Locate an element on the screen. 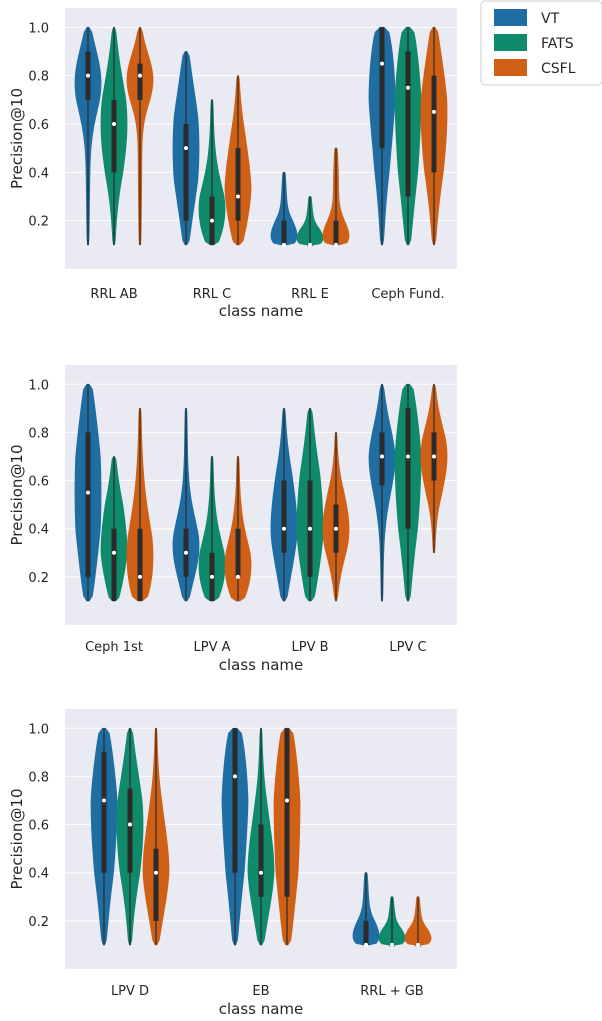 The width and height of the screenshot is (602, 1021). legend-swatch-csfl is located at coordinates (510, 67).